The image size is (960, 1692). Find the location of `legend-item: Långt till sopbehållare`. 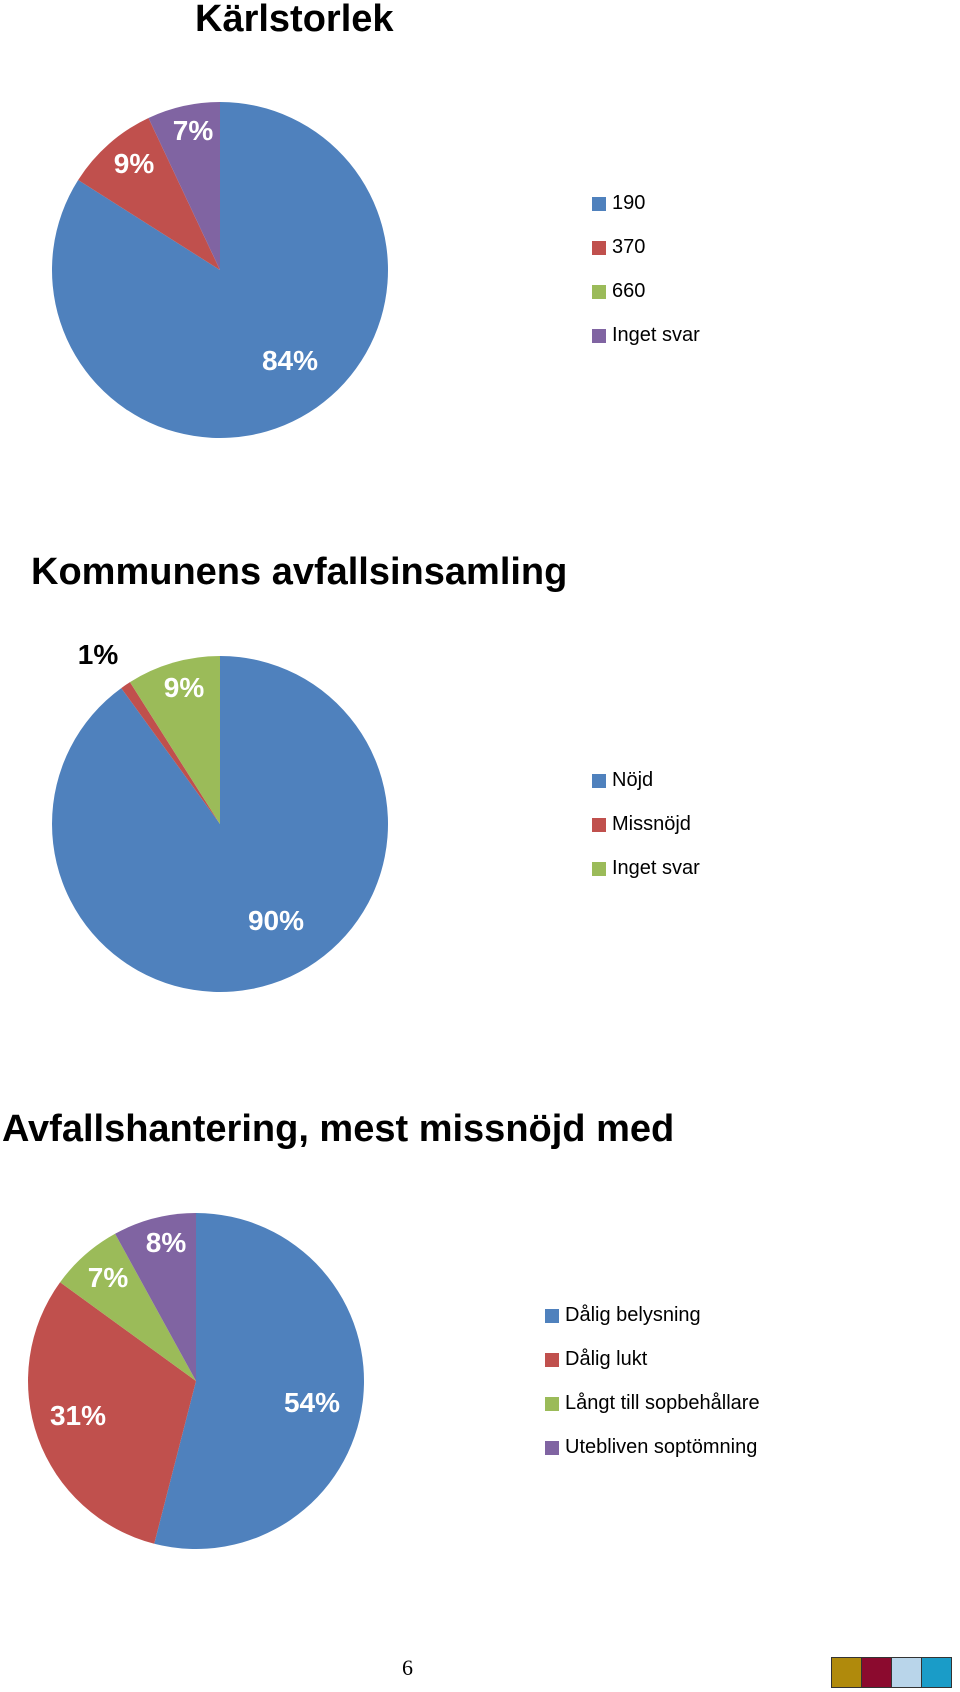

legend-item: Långt till sopbehållare is located at coordinates (652, 1415).